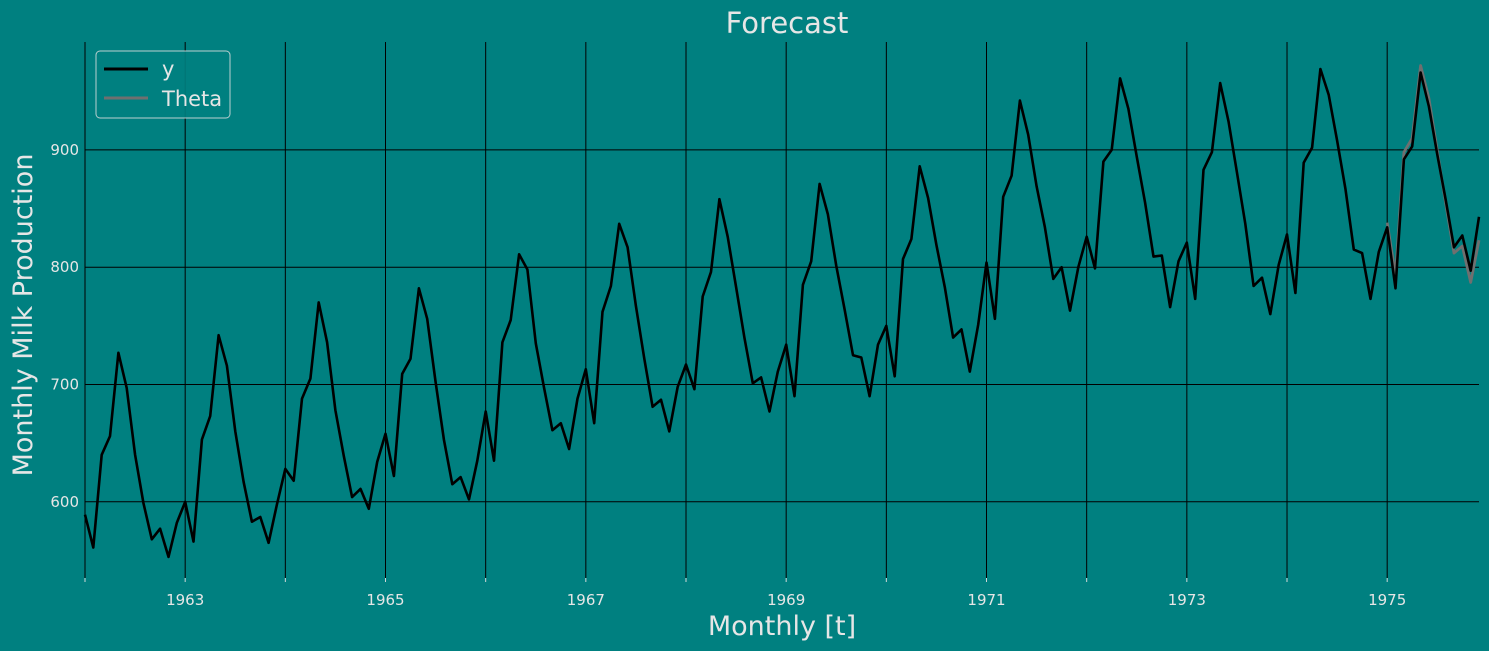 The height and width of the screenshot is (651, 1489). I want to click on y-tick-label: 600, so click(64, 502).